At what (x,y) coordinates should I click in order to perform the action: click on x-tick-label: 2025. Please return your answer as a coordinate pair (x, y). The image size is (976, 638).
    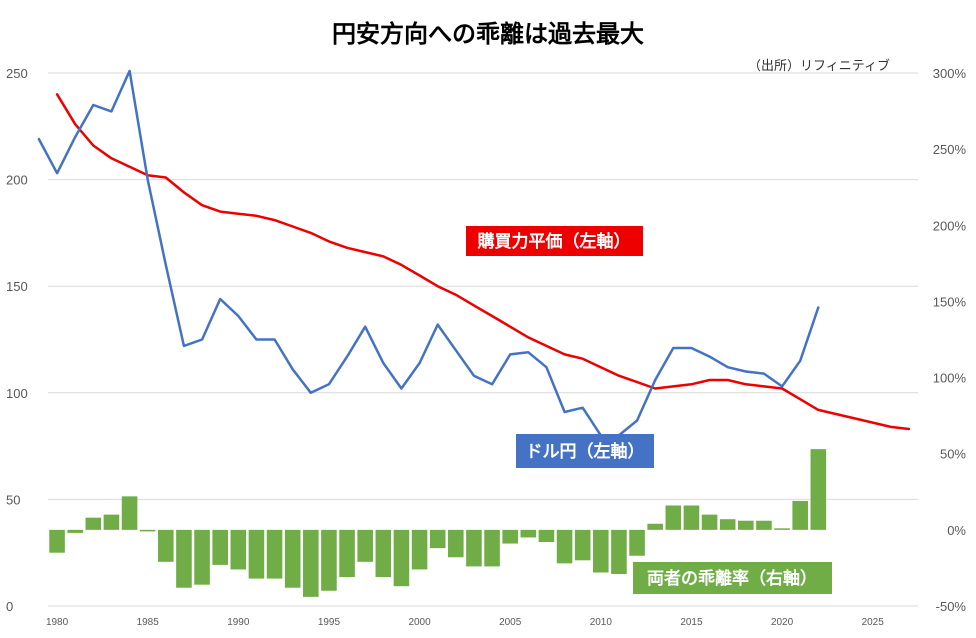
    Looking at the image, I should click on (873, 622).